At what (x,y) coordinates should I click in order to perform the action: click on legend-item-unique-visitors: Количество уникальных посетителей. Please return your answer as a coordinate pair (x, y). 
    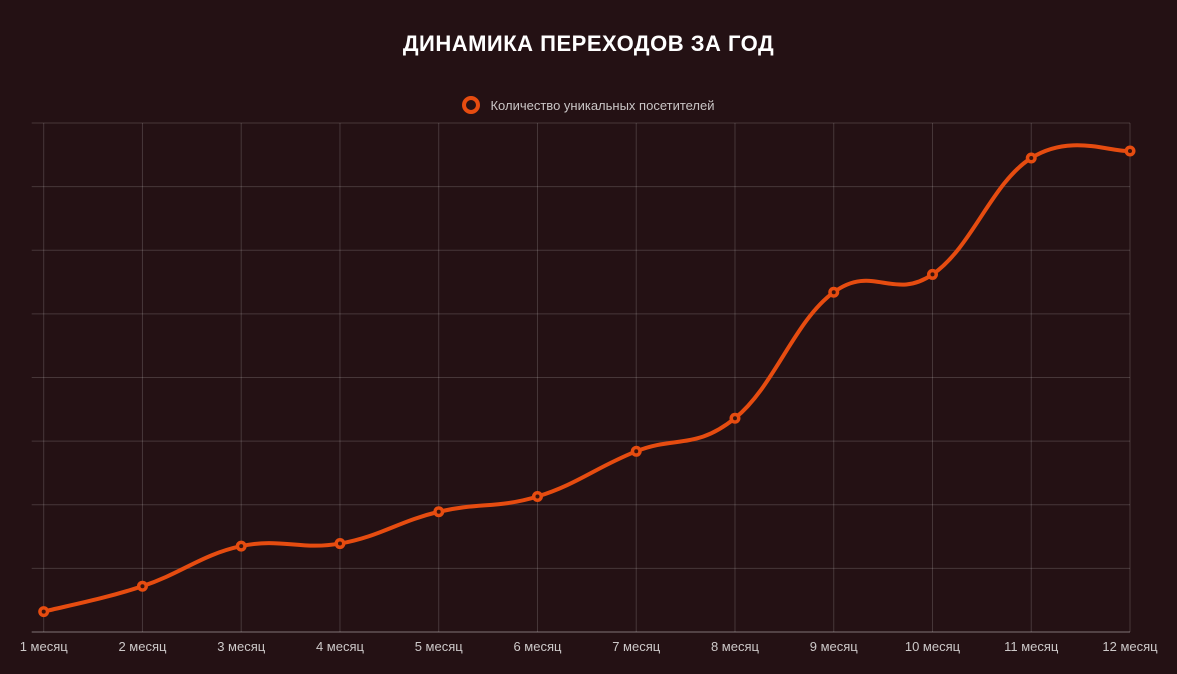
    Looking at the image, I should click on (588, 105).